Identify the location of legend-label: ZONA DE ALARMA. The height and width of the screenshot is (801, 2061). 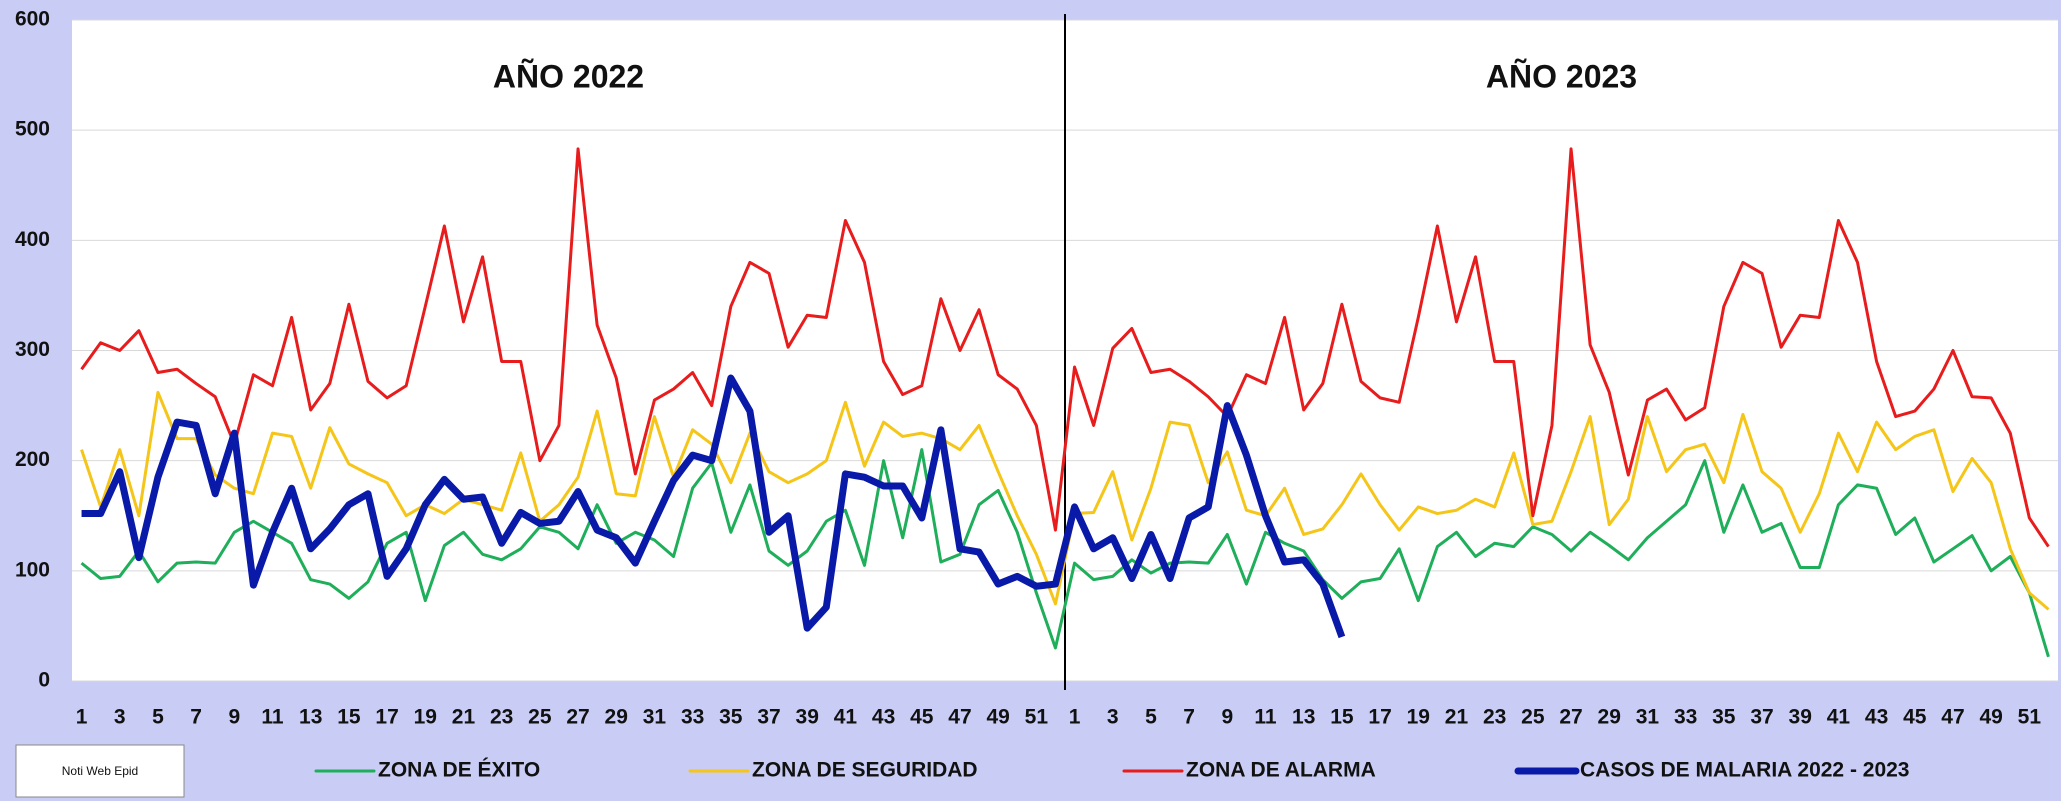
(1281, 770).